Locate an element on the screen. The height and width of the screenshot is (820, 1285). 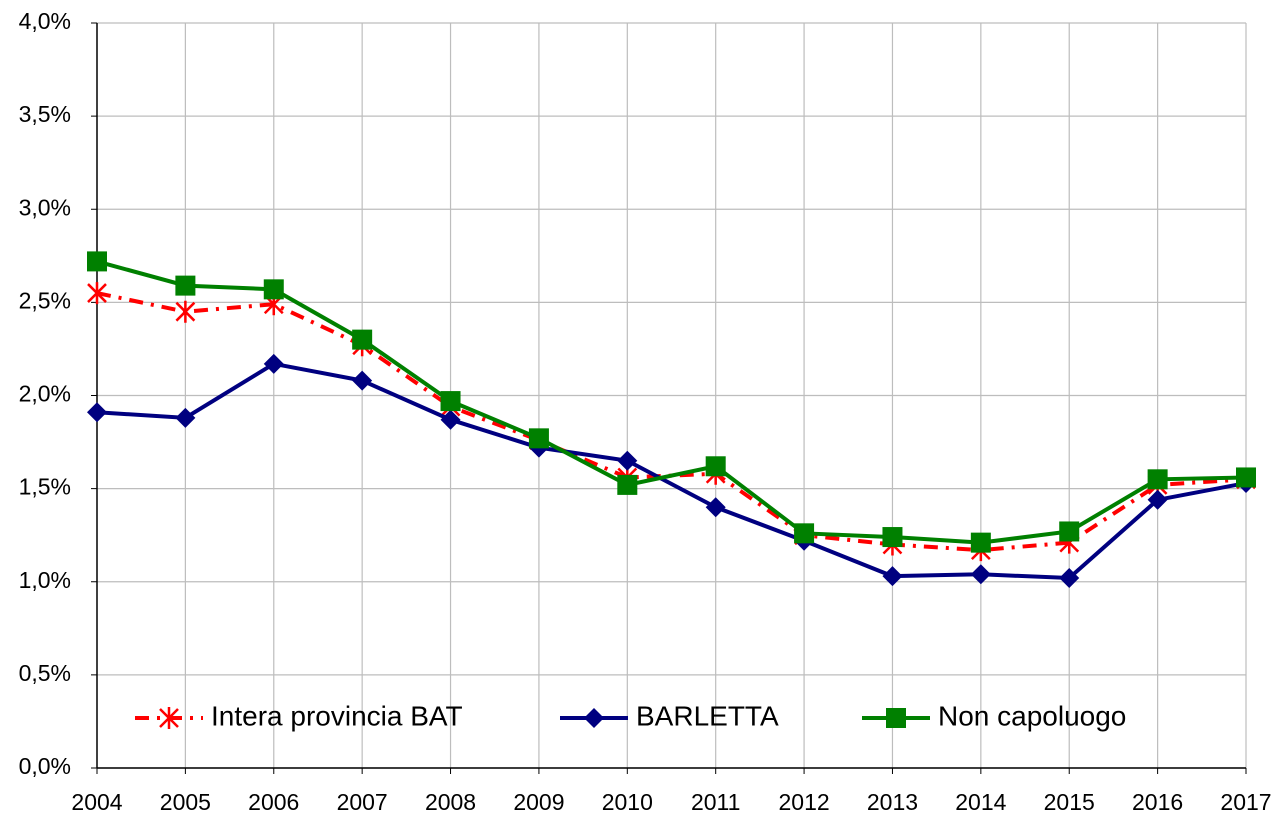
x-tick-label: 2017 is located at coordinates (1245, 802).